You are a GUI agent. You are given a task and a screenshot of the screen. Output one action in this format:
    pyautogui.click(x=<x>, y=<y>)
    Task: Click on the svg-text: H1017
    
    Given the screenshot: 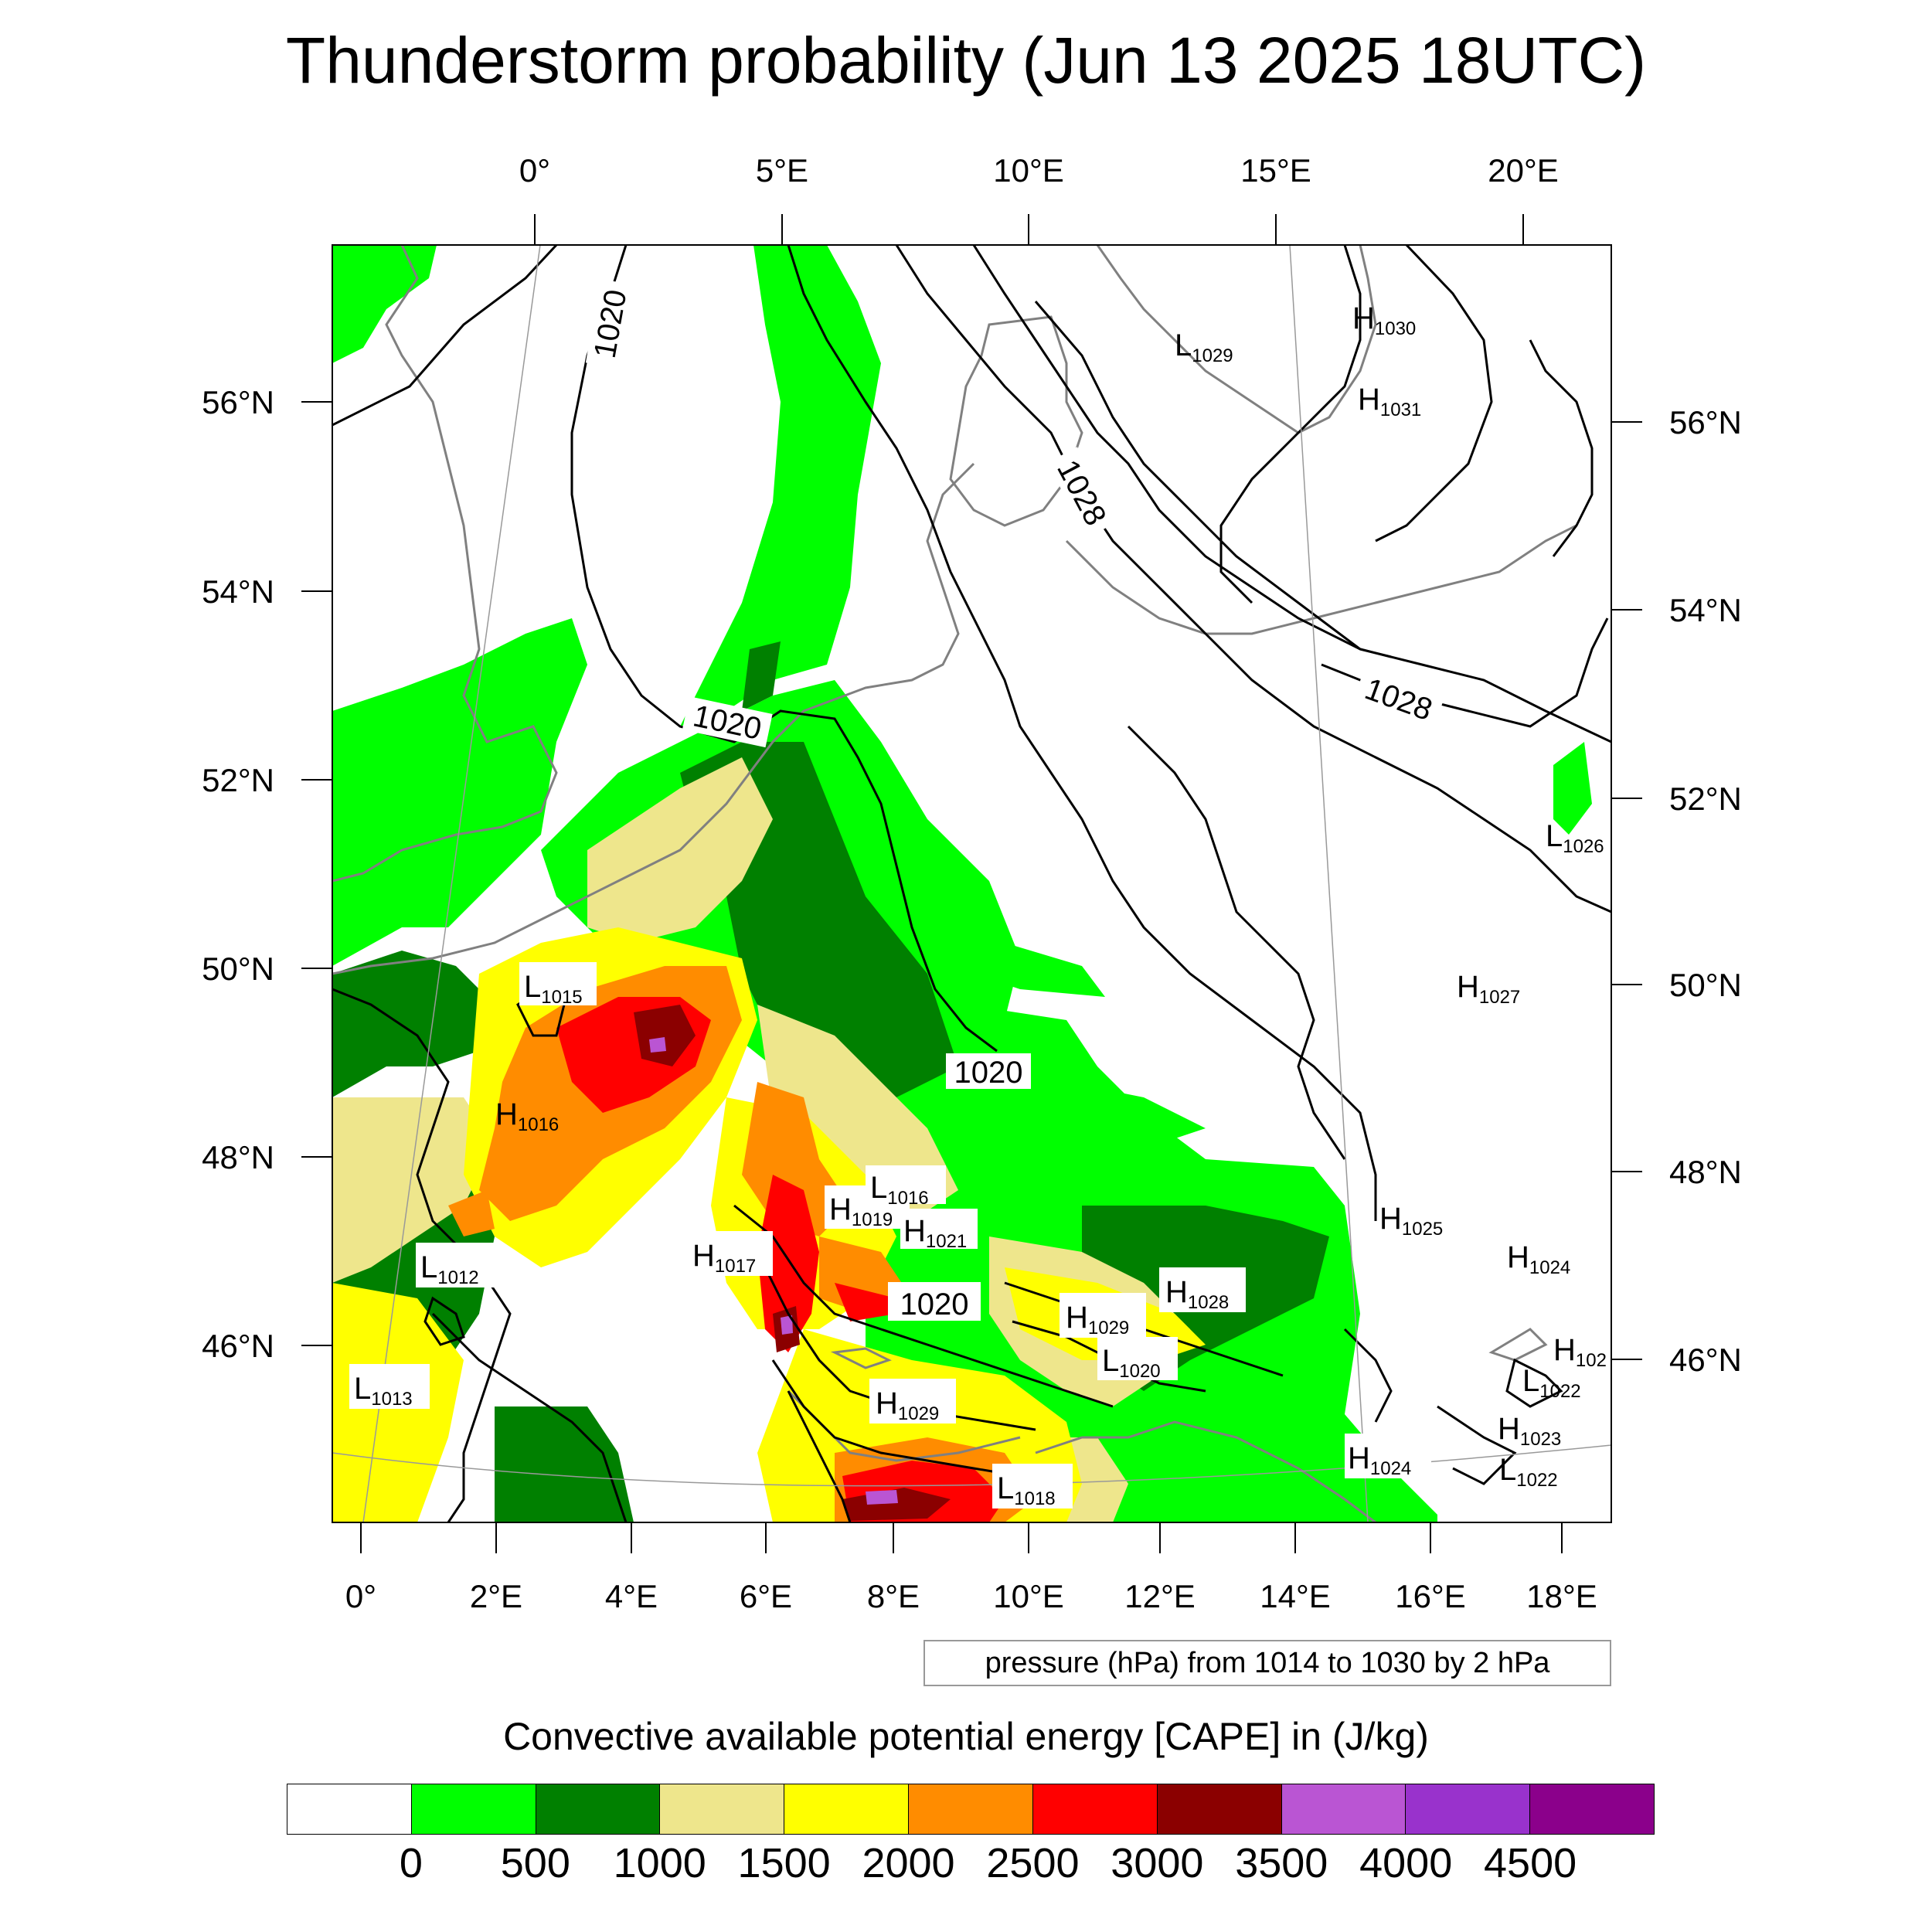 What is the action you would take?
    pyautogui.click(x=724, y=1258)
    